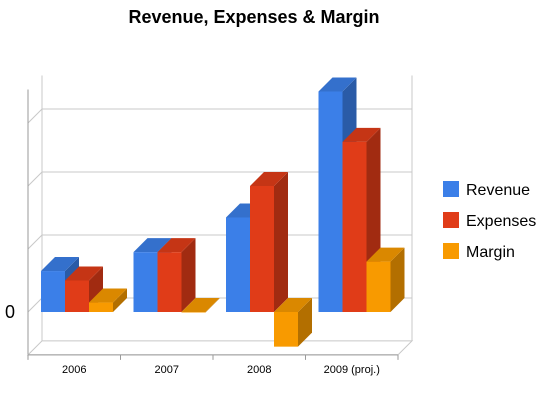 Image resolution: width=550 pixels, height=402 pixels. Describe the element at coordinates (74, 370) in the screenshot. I see `x-tick-label: 2006` at that location.